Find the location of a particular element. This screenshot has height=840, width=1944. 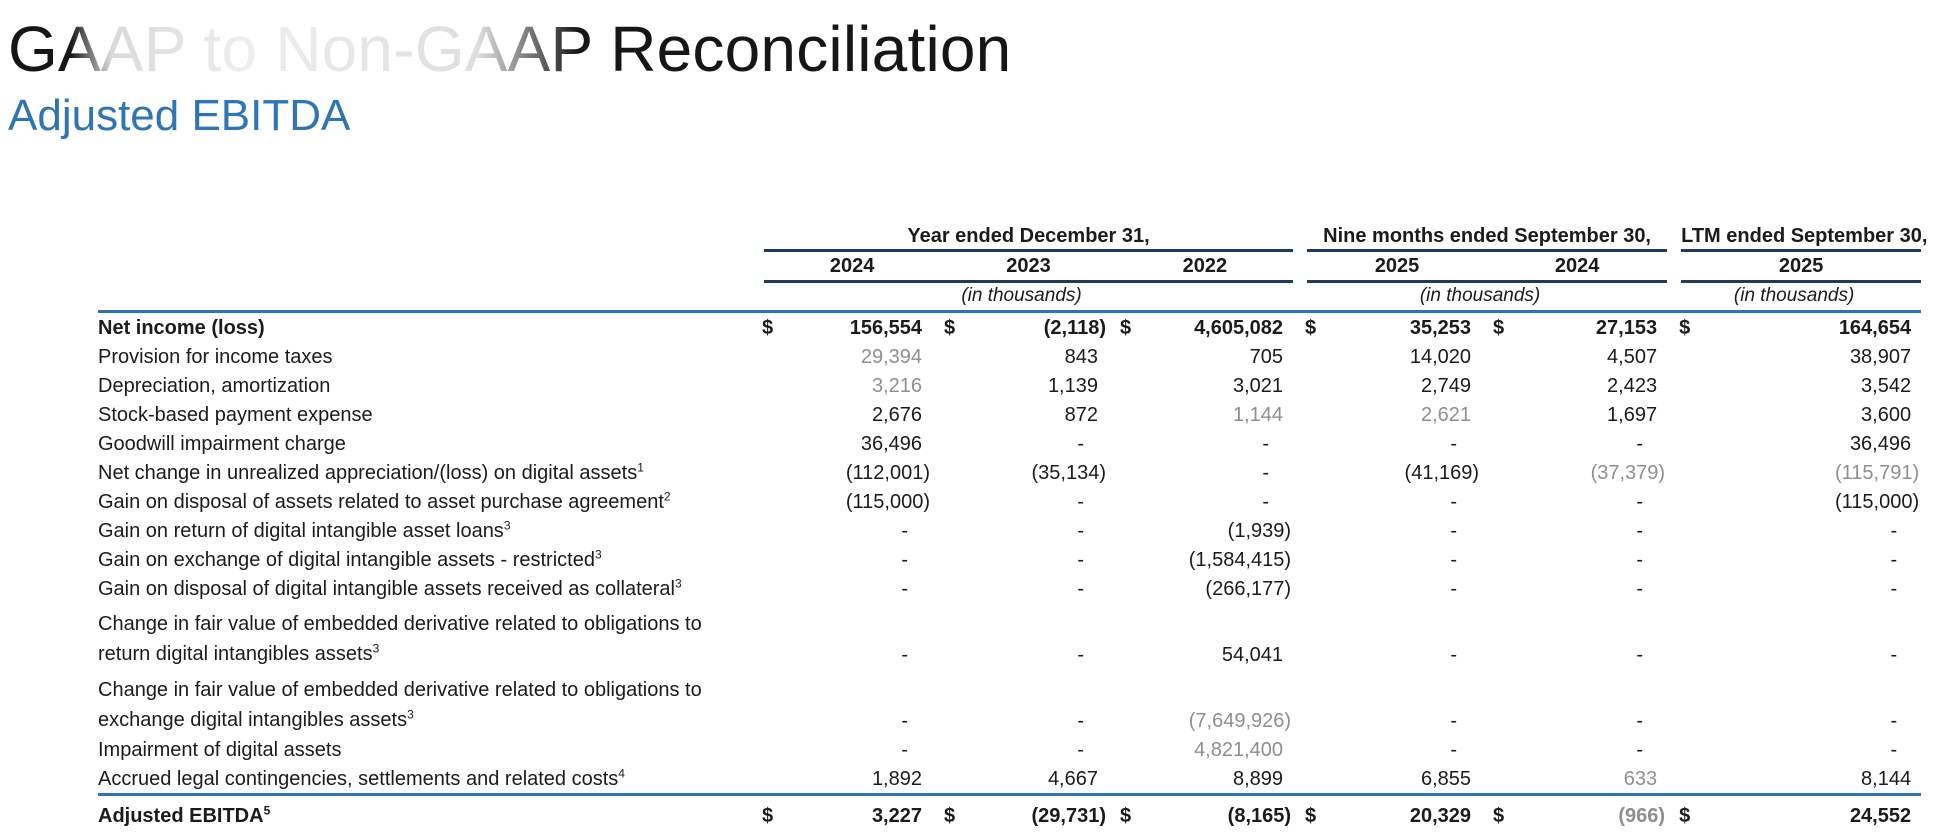

page-title: GAAP to Non-GAAP Reconciliation is located at coordinates (510, 49).